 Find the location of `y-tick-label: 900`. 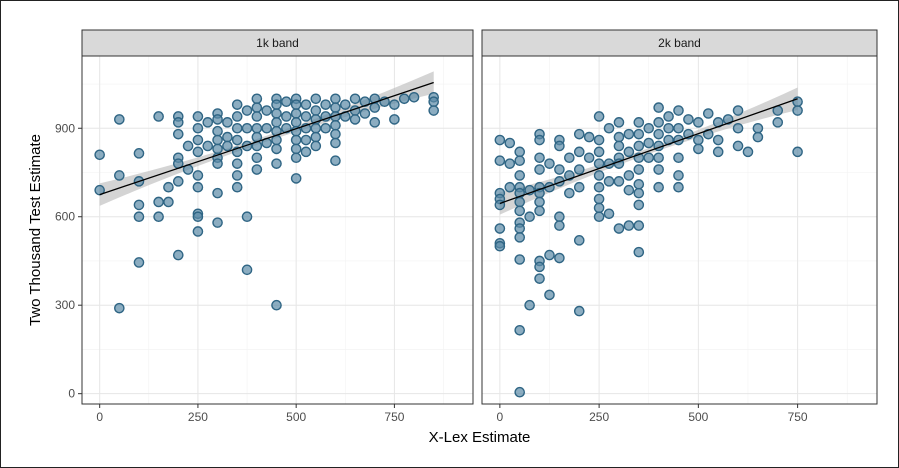

y-tick-label: 900 is located at coordinates (65, 128).